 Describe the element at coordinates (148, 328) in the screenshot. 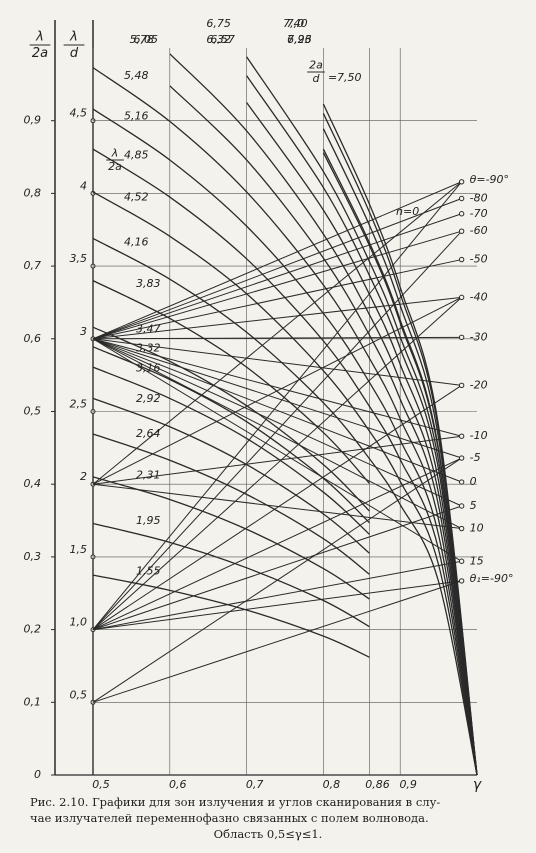

I see `curve-label: 3,47` at that location.